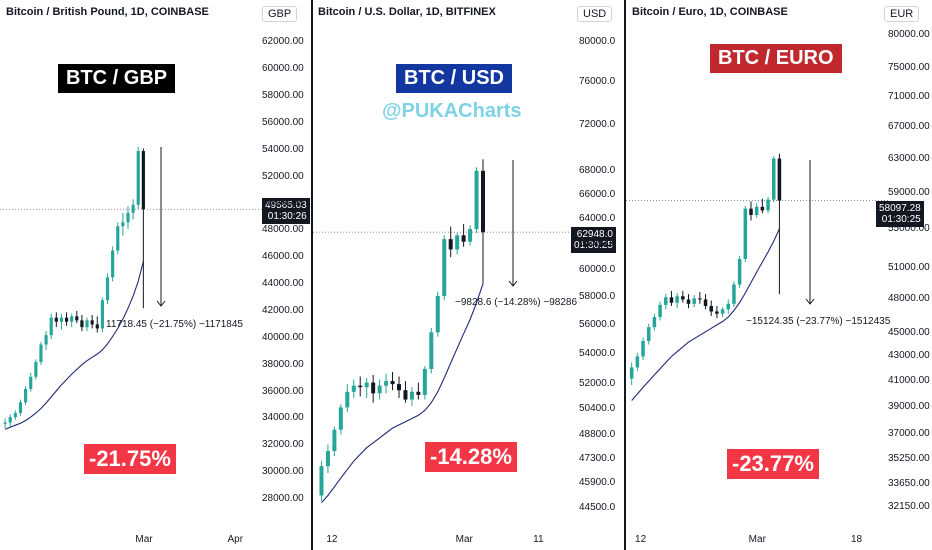  I want to click on currency-label-eur: EUR, so click(902, 14).